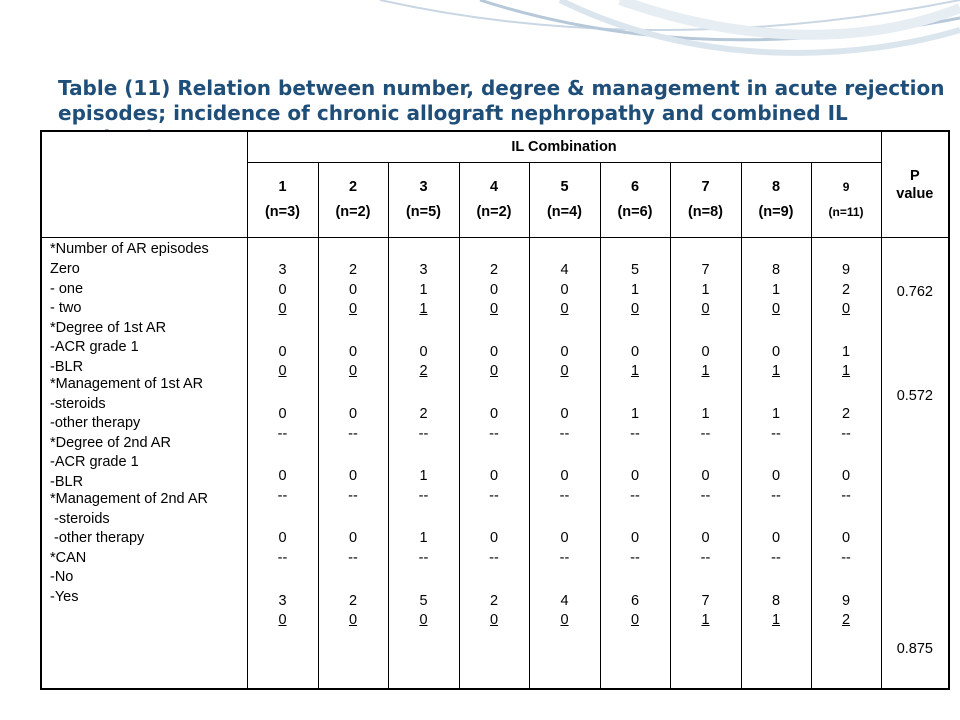 The image size is (960, 720). What do you see at coordinates (108, 327) in the screenshot?
I see `row-label: *Degree of 1st AR` at bounding box center [108, 327].